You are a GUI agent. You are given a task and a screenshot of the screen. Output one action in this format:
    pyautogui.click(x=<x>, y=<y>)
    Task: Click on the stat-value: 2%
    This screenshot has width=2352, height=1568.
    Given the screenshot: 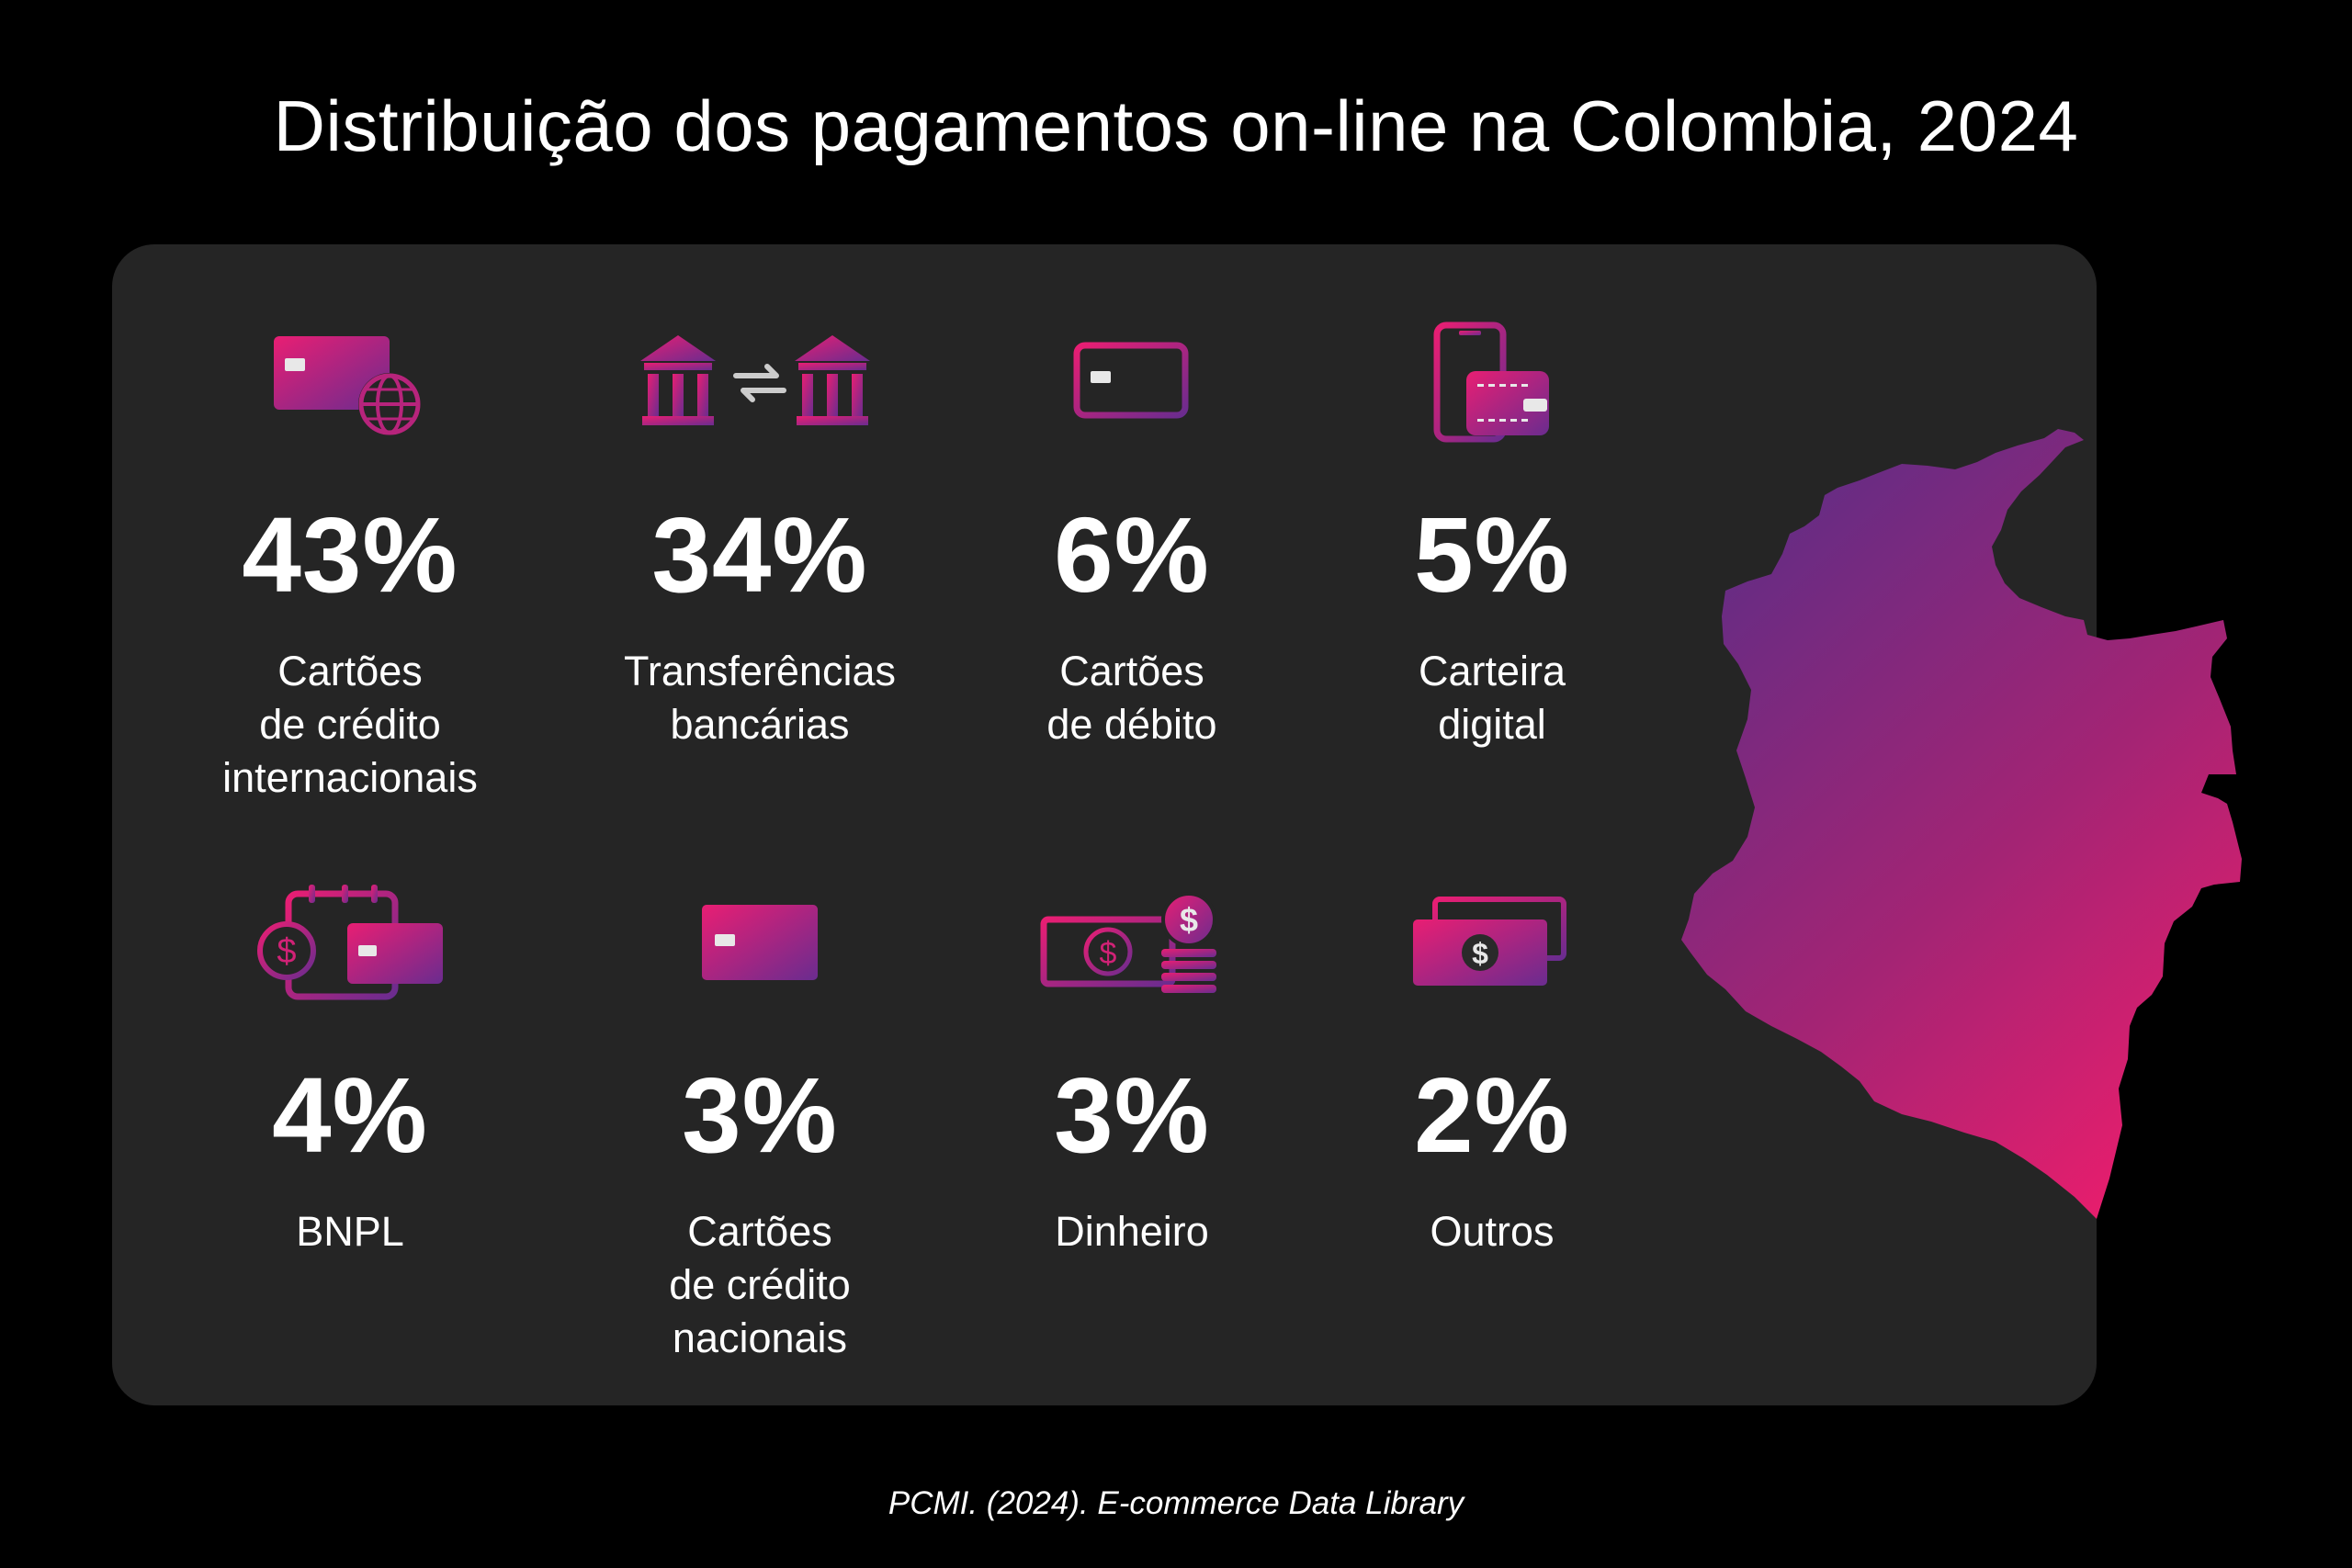 What is the action you would take?
    pyautogui.click(x=1492, y=1115)
    